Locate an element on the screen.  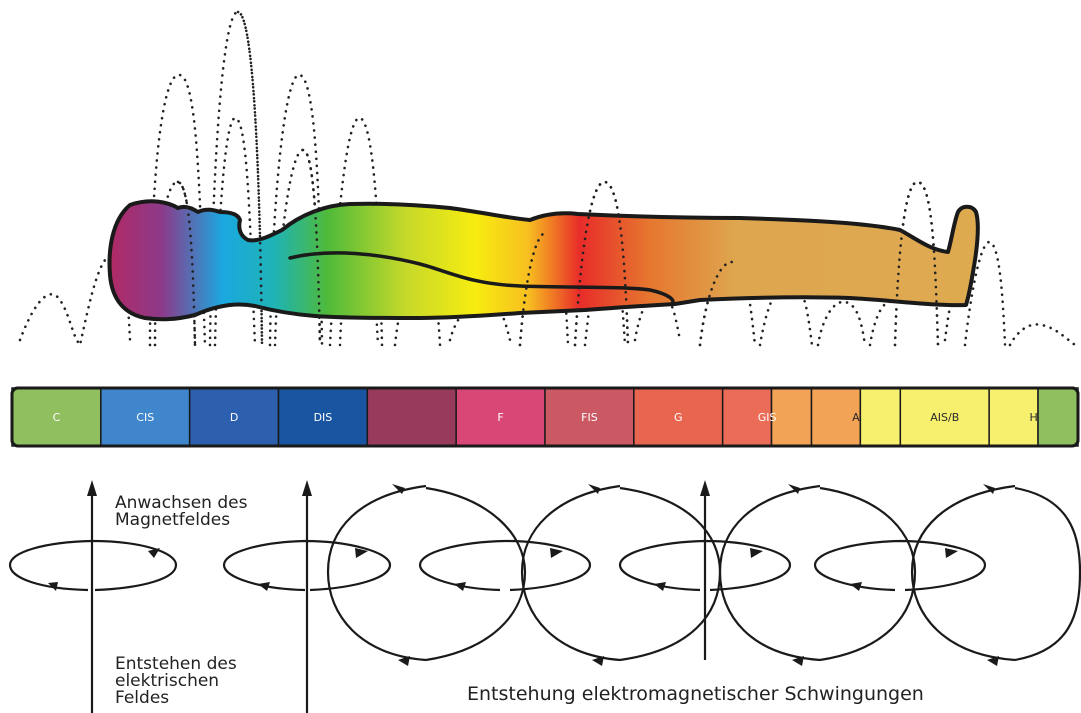
key-cell-cis is located at coordinates (145, 417).